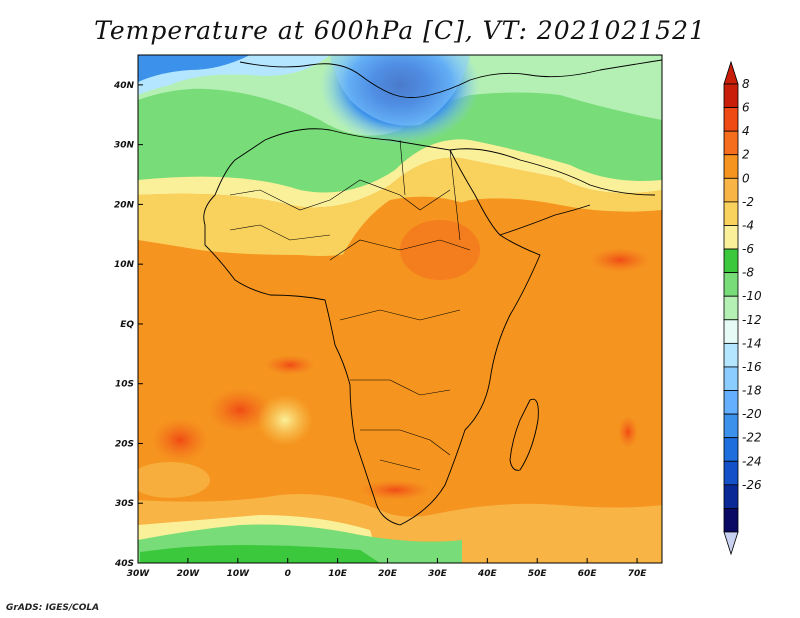  What do you see at coordinates (124, 444) in the screenshot?
I see `lat-label: 20S` at bounding box center [124, 444].